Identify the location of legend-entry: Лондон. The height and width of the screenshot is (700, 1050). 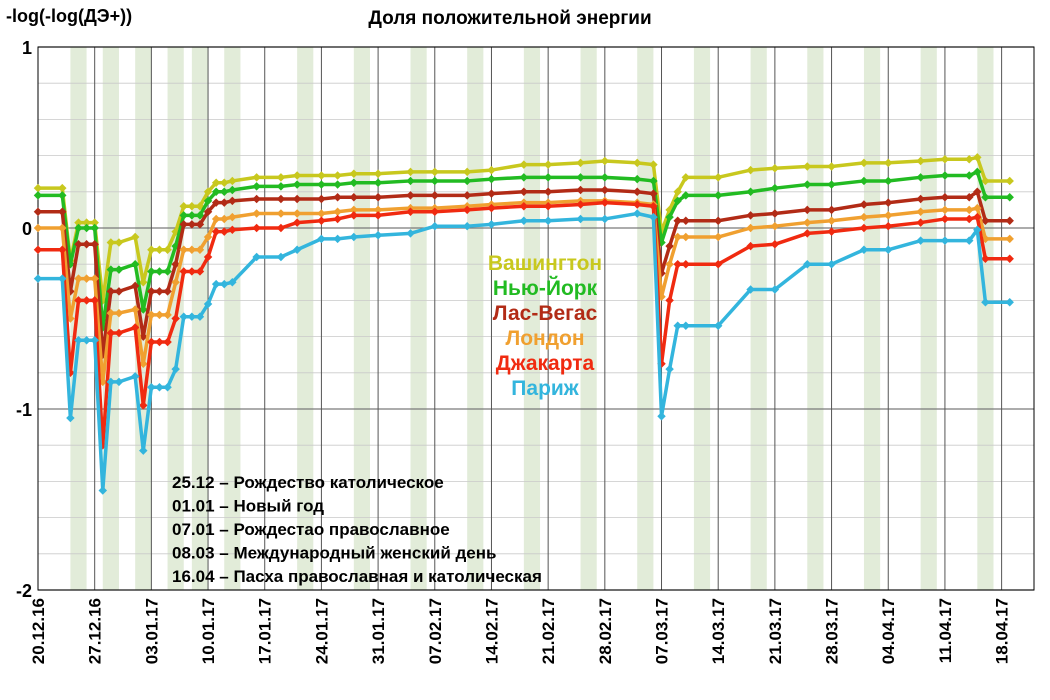
(544, 338).